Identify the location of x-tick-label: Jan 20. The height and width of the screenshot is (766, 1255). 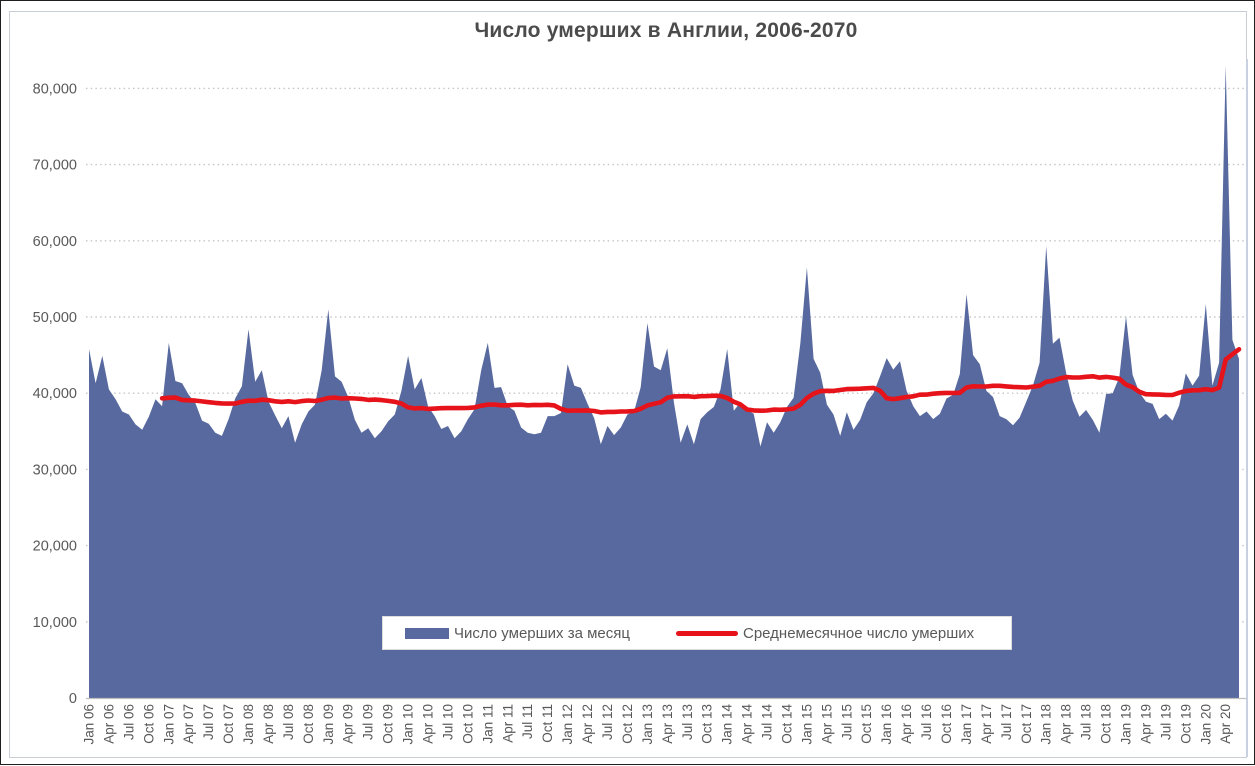
(1205, 724).